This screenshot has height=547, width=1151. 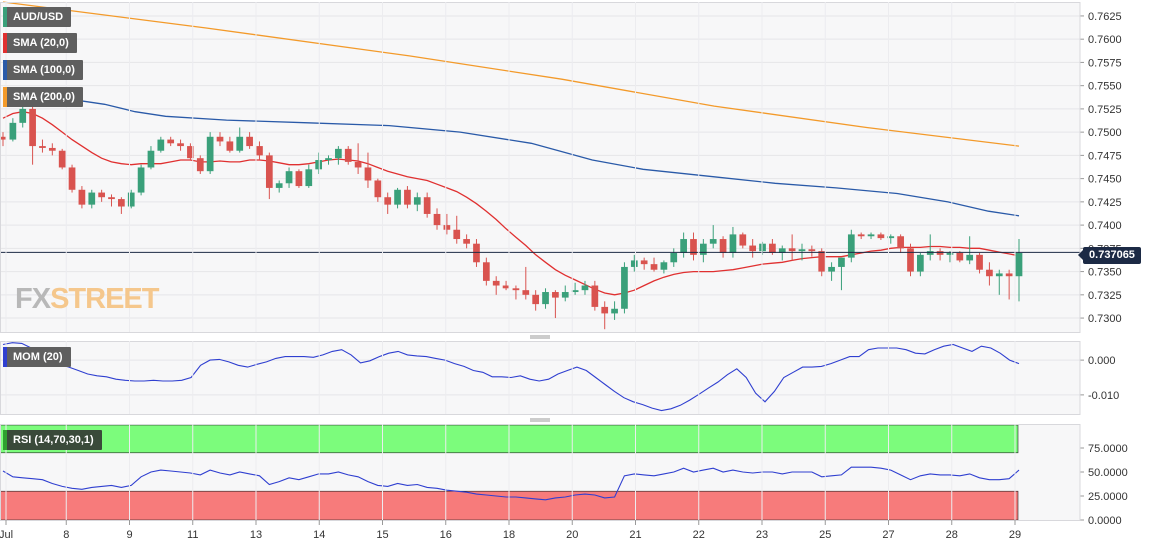 I want to click on price-tick-label: 0.7400, so click(x=1105, y=226).